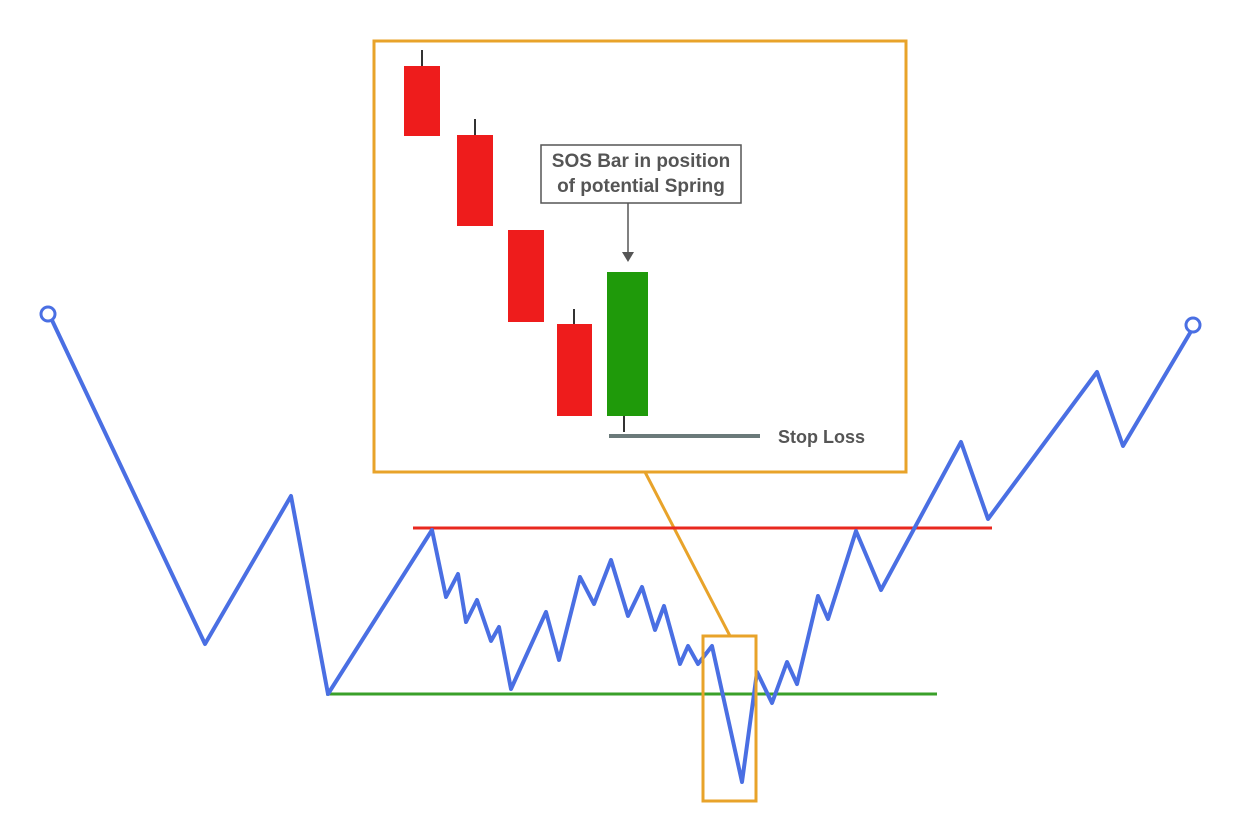  Describe the element at coordinates (627, 352) in the screenshot. I see `bullish-sos-candle` at that location.